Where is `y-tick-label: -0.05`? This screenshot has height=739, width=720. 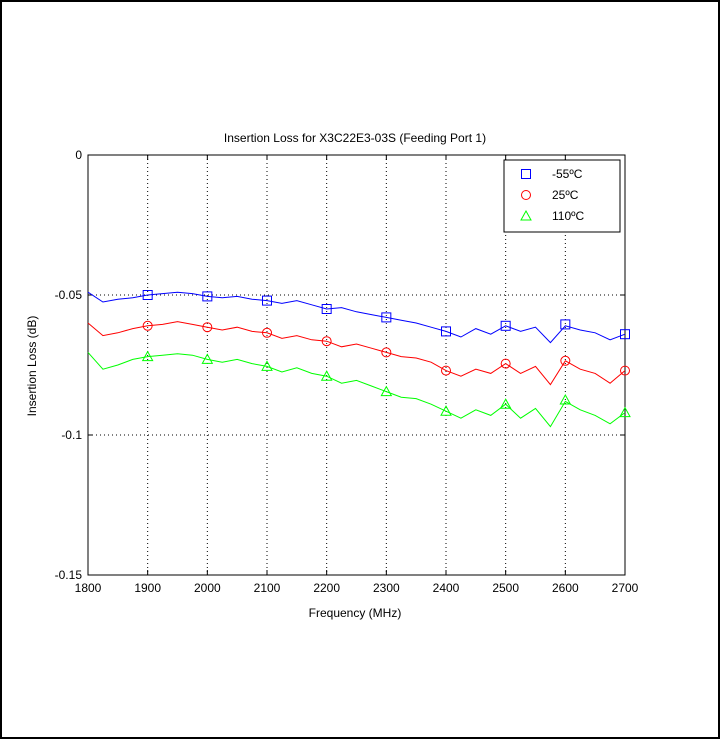
y-tick-label: -0.05 is located at coordinates (69, 295).